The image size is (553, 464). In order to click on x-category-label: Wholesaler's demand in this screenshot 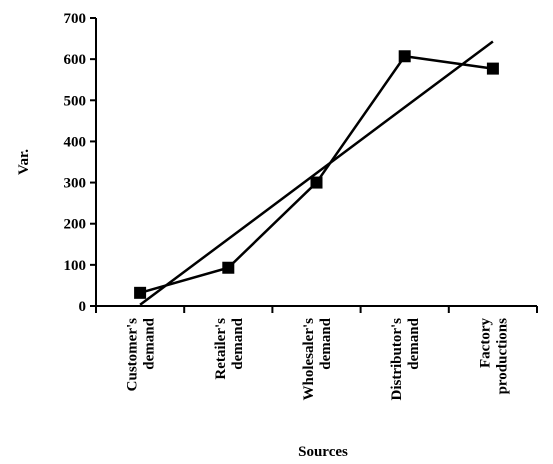, I will do `click(317, 358)`.